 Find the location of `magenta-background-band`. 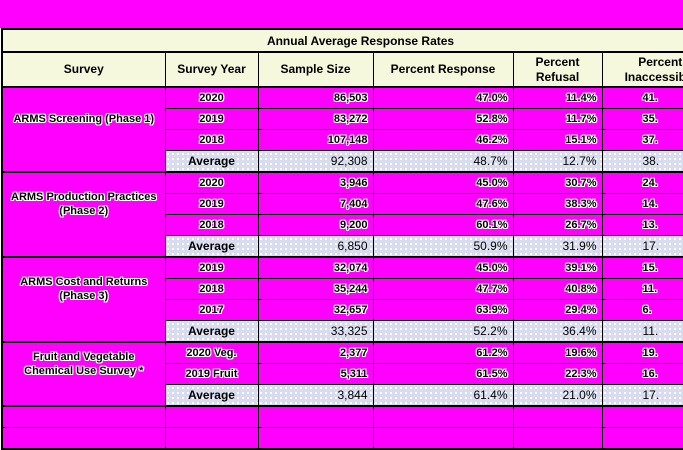

magenta-background-band is located at coordinates (341, 14).